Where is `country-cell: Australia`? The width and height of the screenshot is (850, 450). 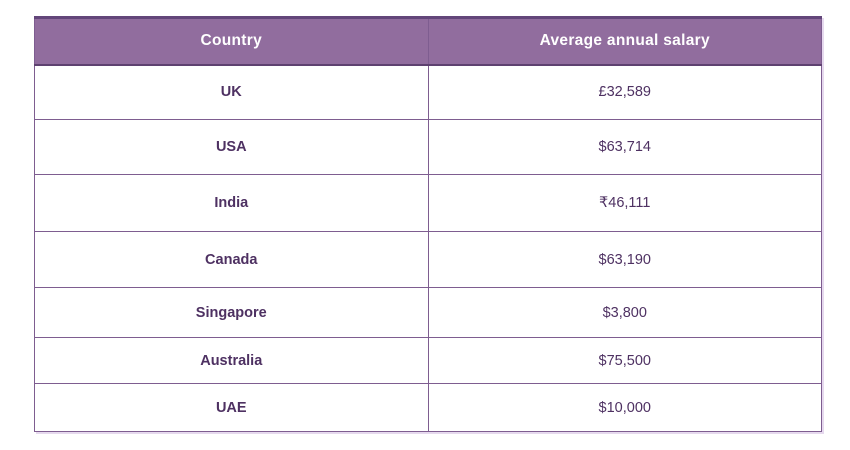
country-cell: Australia is located at coordinates (231, 360).